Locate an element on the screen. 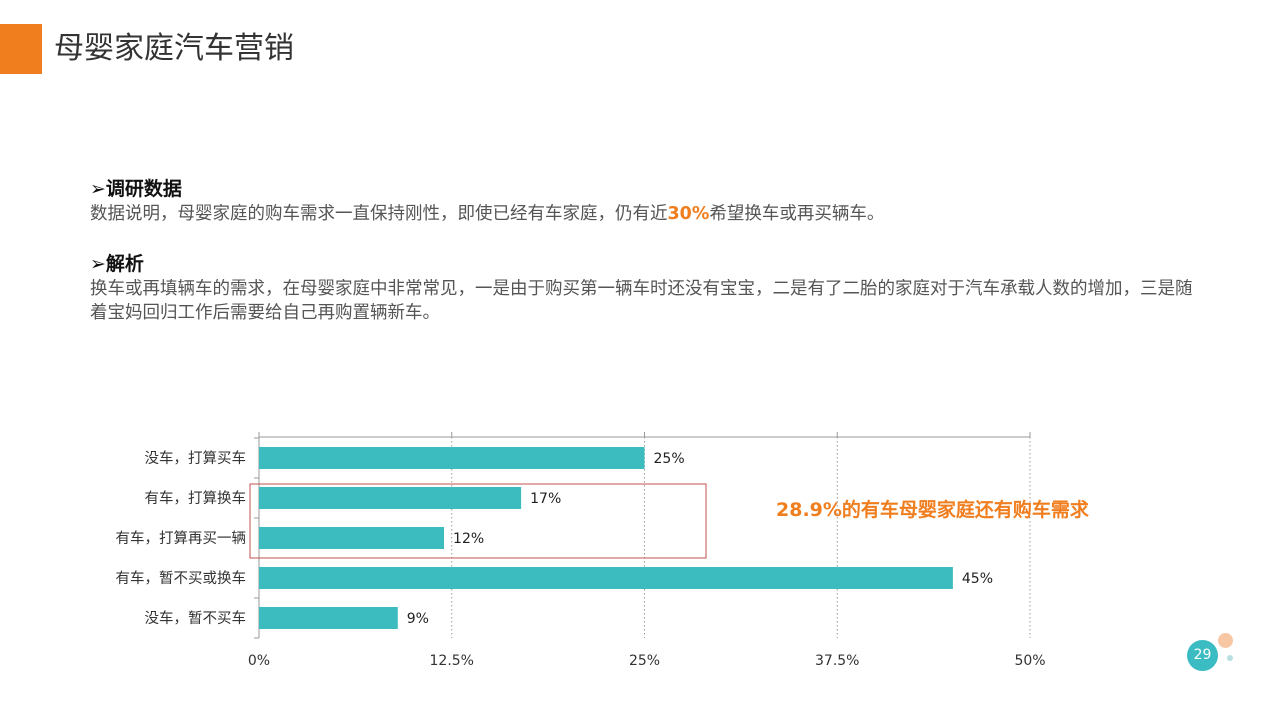 Image resolution: width=1280 pixels, height=720 pixels. bar-value-label: 9% is located at coordinates (418, 619).